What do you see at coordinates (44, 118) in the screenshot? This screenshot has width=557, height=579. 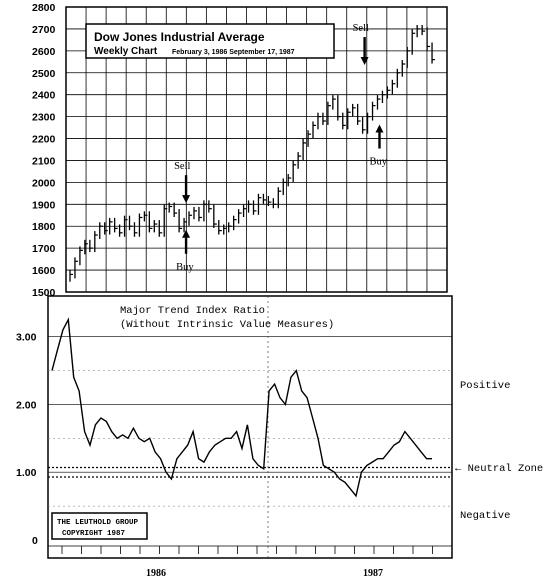 I see `dow-jones-y-tick-label: 2300` at bounding box center [44, 118].